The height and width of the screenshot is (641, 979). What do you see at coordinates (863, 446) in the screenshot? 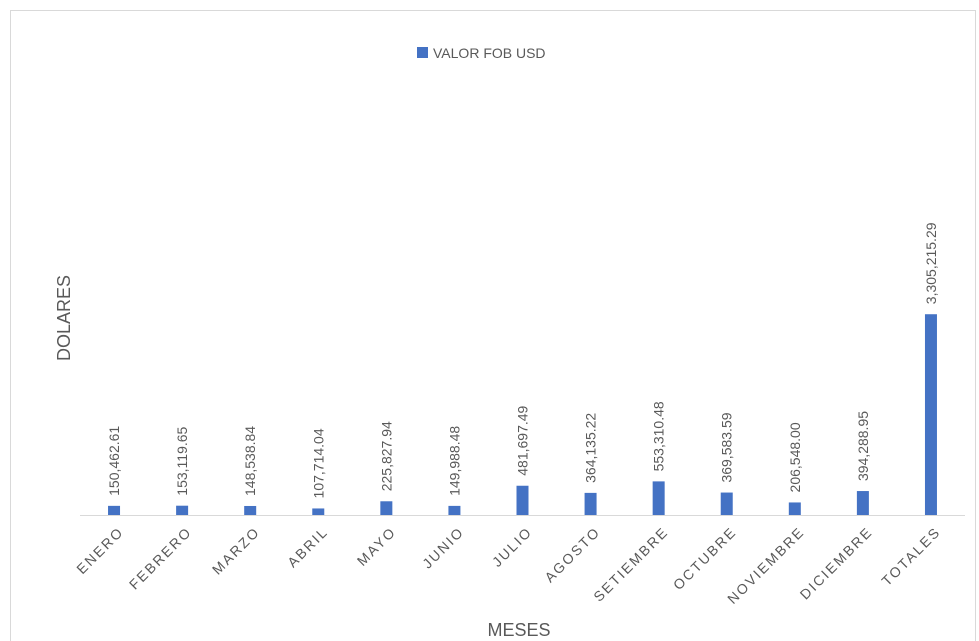
I see `data-label: 394,288.95` at bounding box center [863, 446].